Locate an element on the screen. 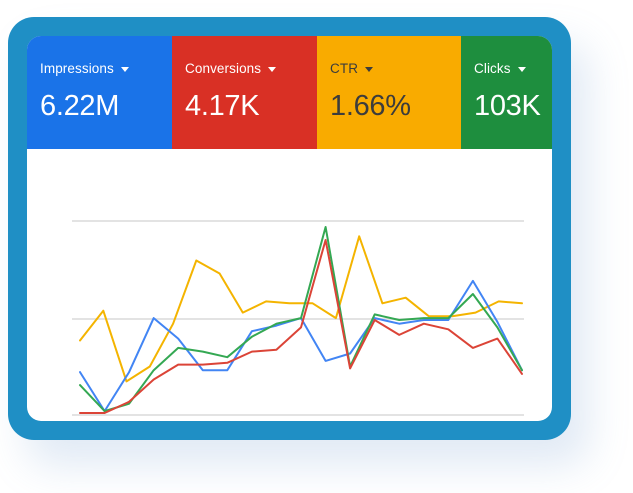 The height and width of the screenshot is (493, 633). metric-label-row-clicks: Clicks is located at coordinates (500, 68).